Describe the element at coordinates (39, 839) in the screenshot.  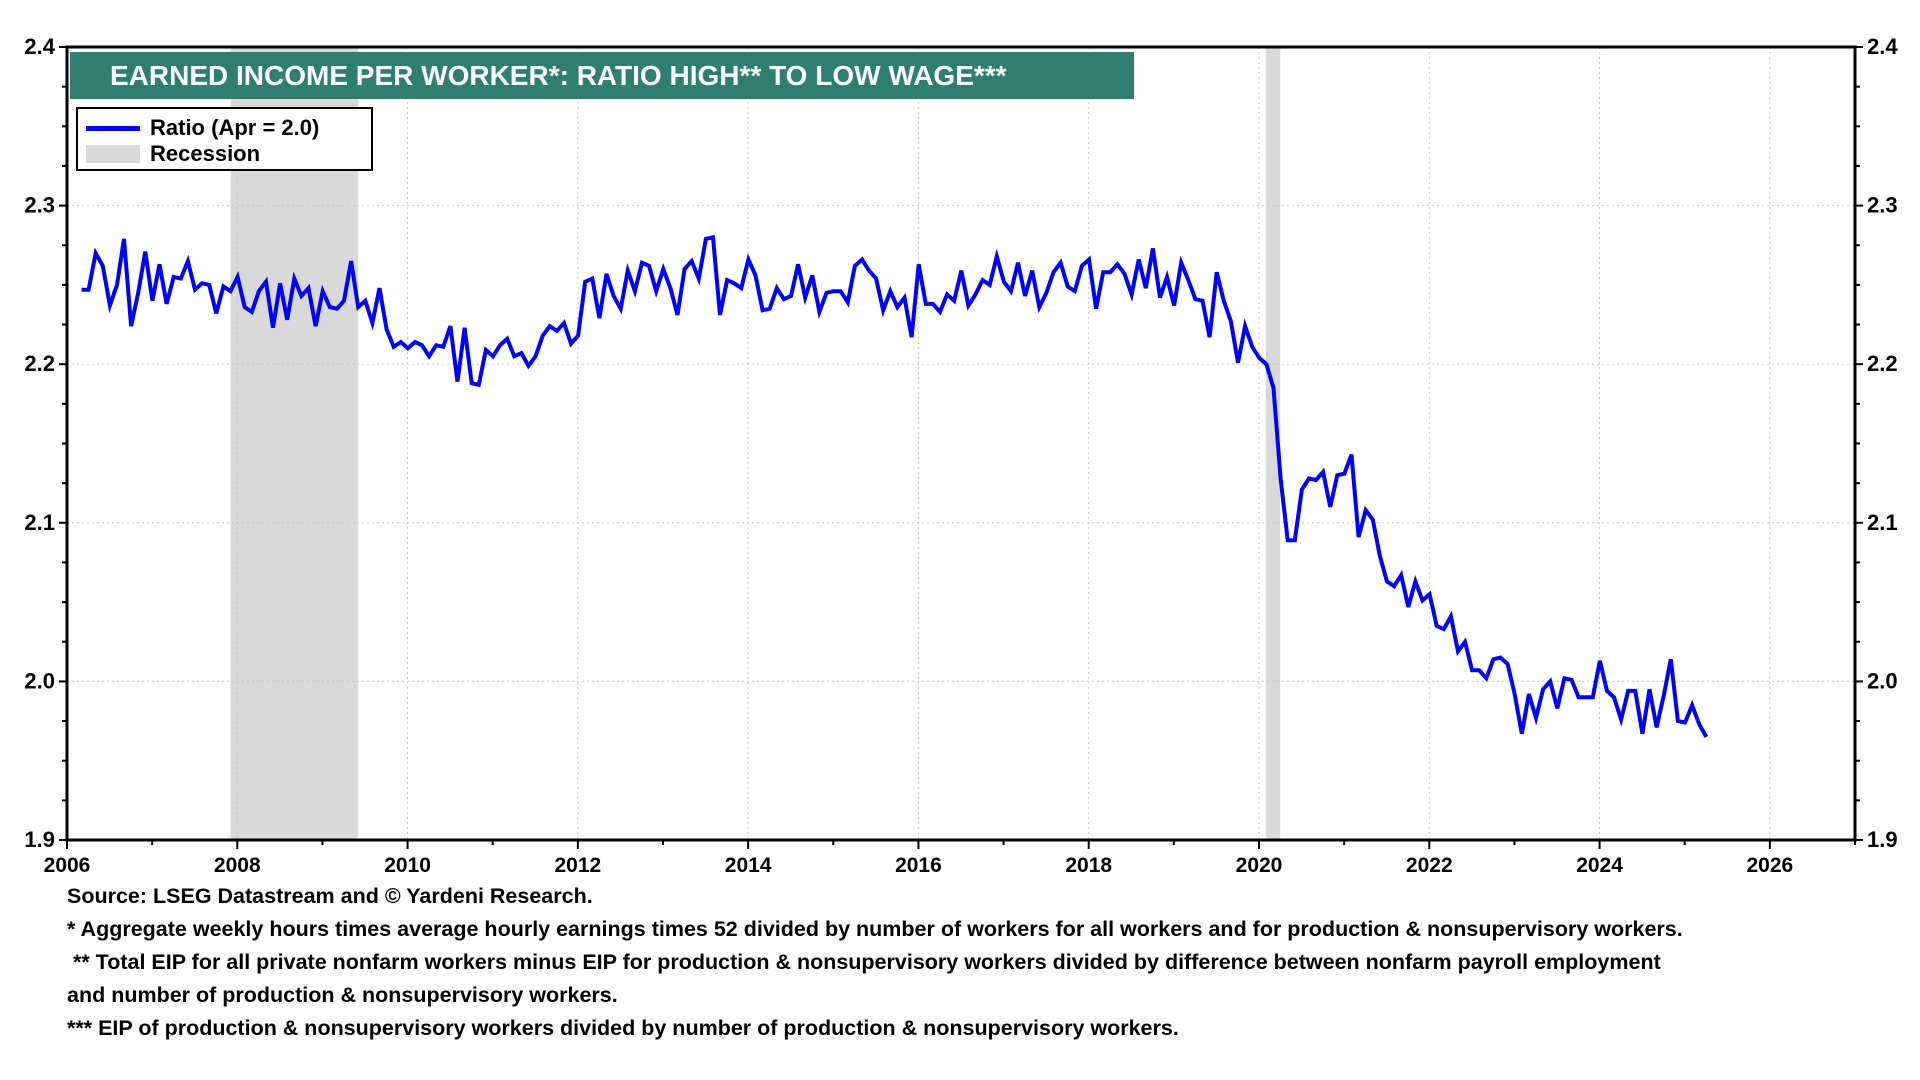
I see `y-tick-label-left: 1.9` at that location.